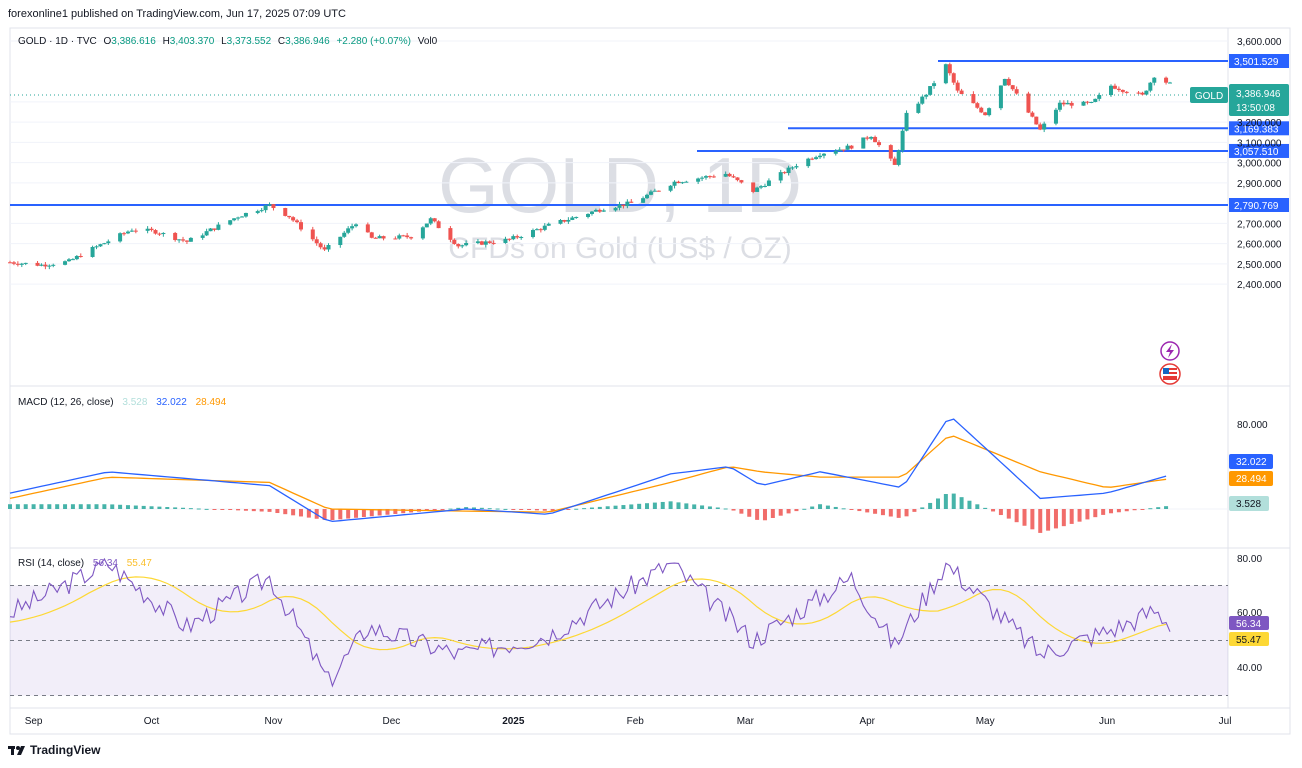  I want to click on last-price-value: 3,386.946, so click(1258, 94).